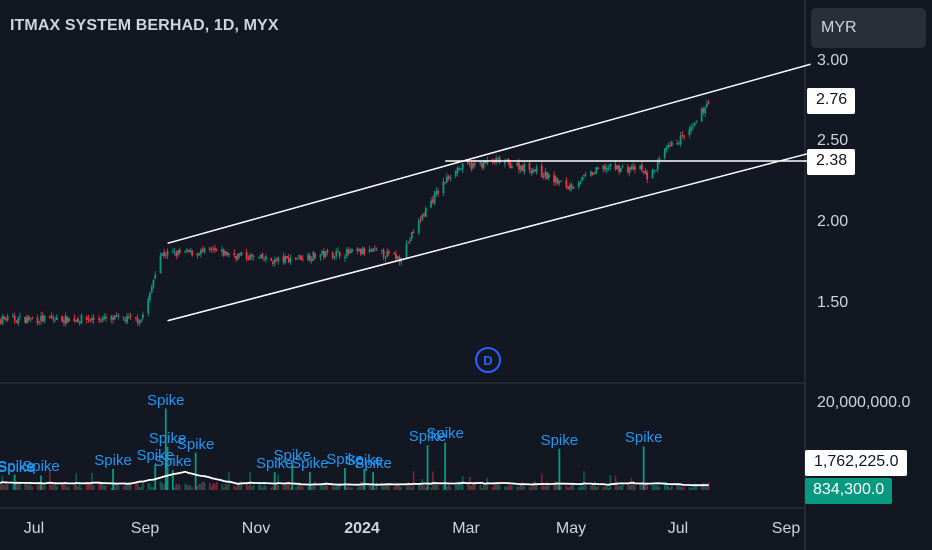 This screenshot has height=550, width=932. What do you see at coordinates (849, 491) in the screenshot?
I see `last-volume-badge: 834,300.0` at bounding box center [849, 491].